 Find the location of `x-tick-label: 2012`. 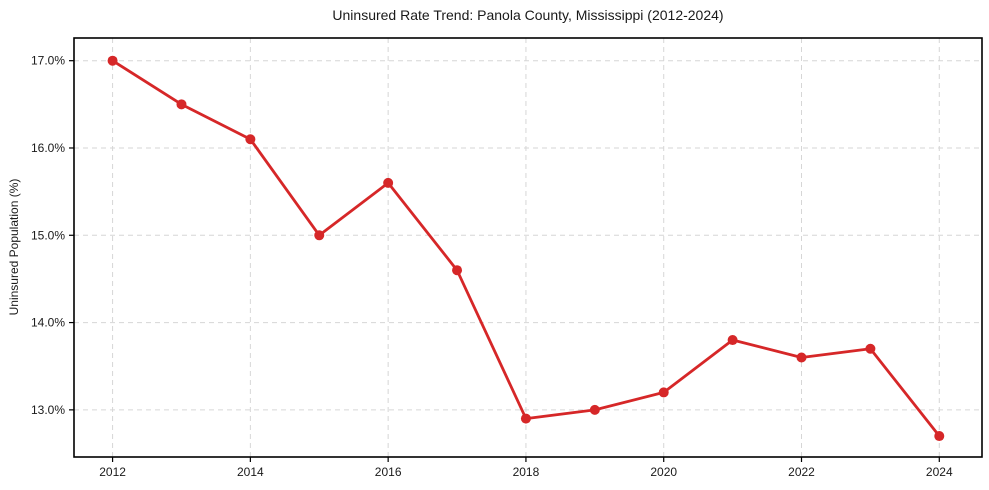

x-tick-label: 2012 is located at coordinates (112, 472).